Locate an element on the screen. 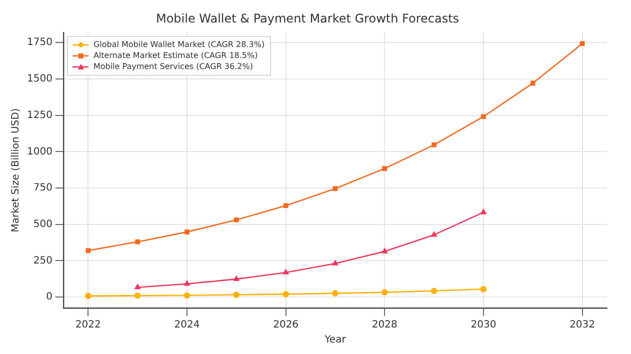 The height and width of the screenshot is (354, 631). chart-title: Mobile Wallet & Payment Market Growth Forecasts is located at coordinates (308, 18).